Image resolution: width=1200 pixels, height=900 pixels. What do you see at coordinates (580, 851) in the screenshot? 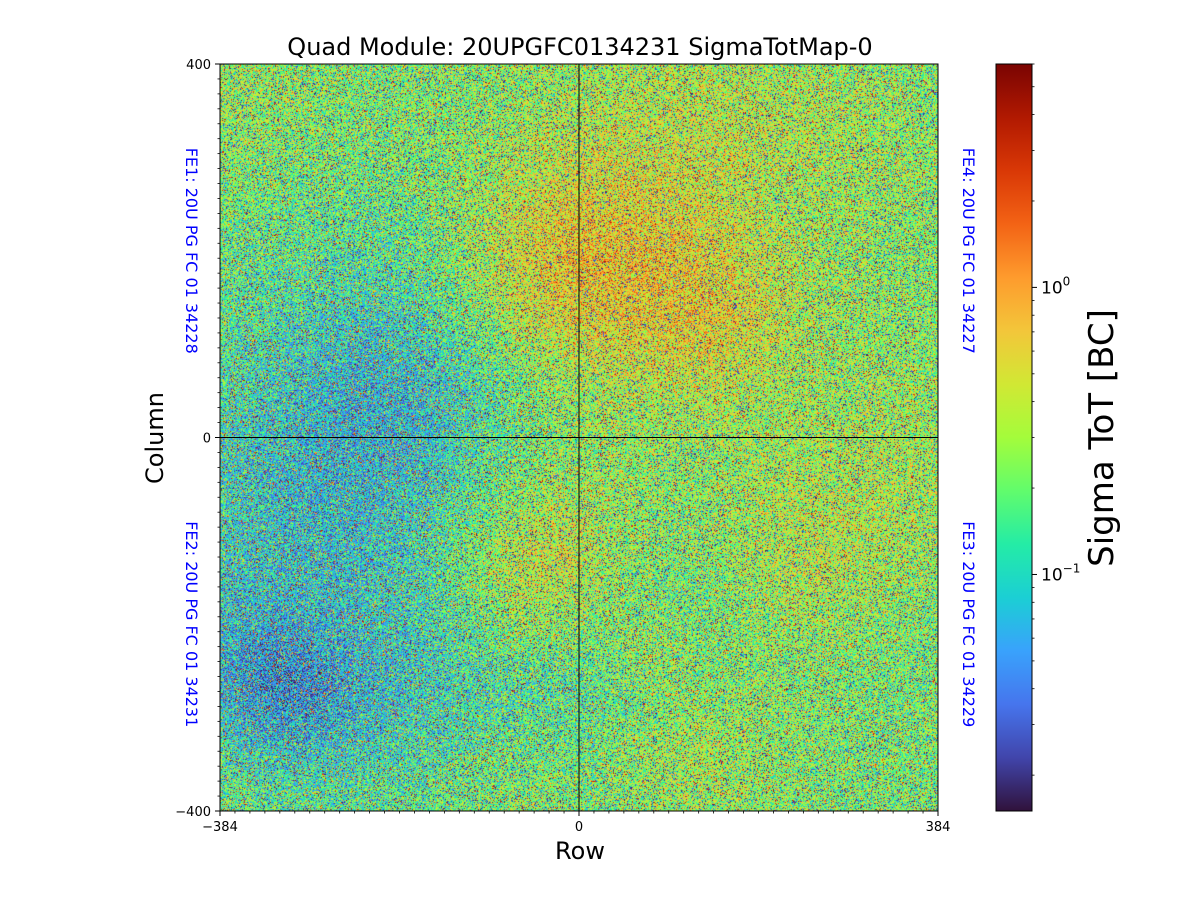
I see `x-axis-label: Row` at bounding box center [580, 851].